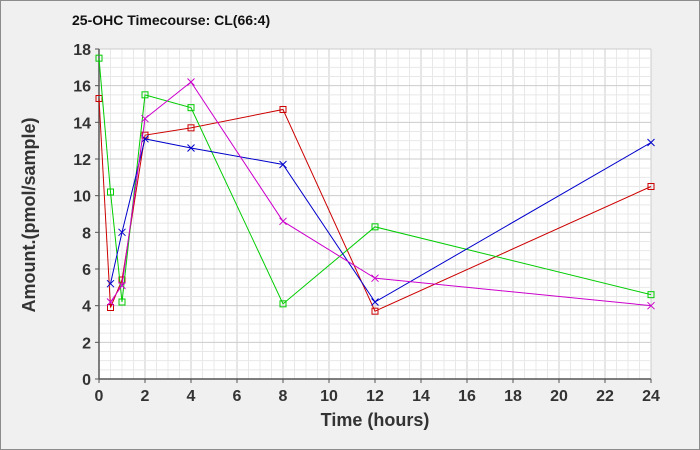 This screenshot has width=700, height=450. Describe the element at coordinates (171, 20) in the screenshot. I see `chart-title: 25-OHC Timecourse: CL(66:4)` at that location.